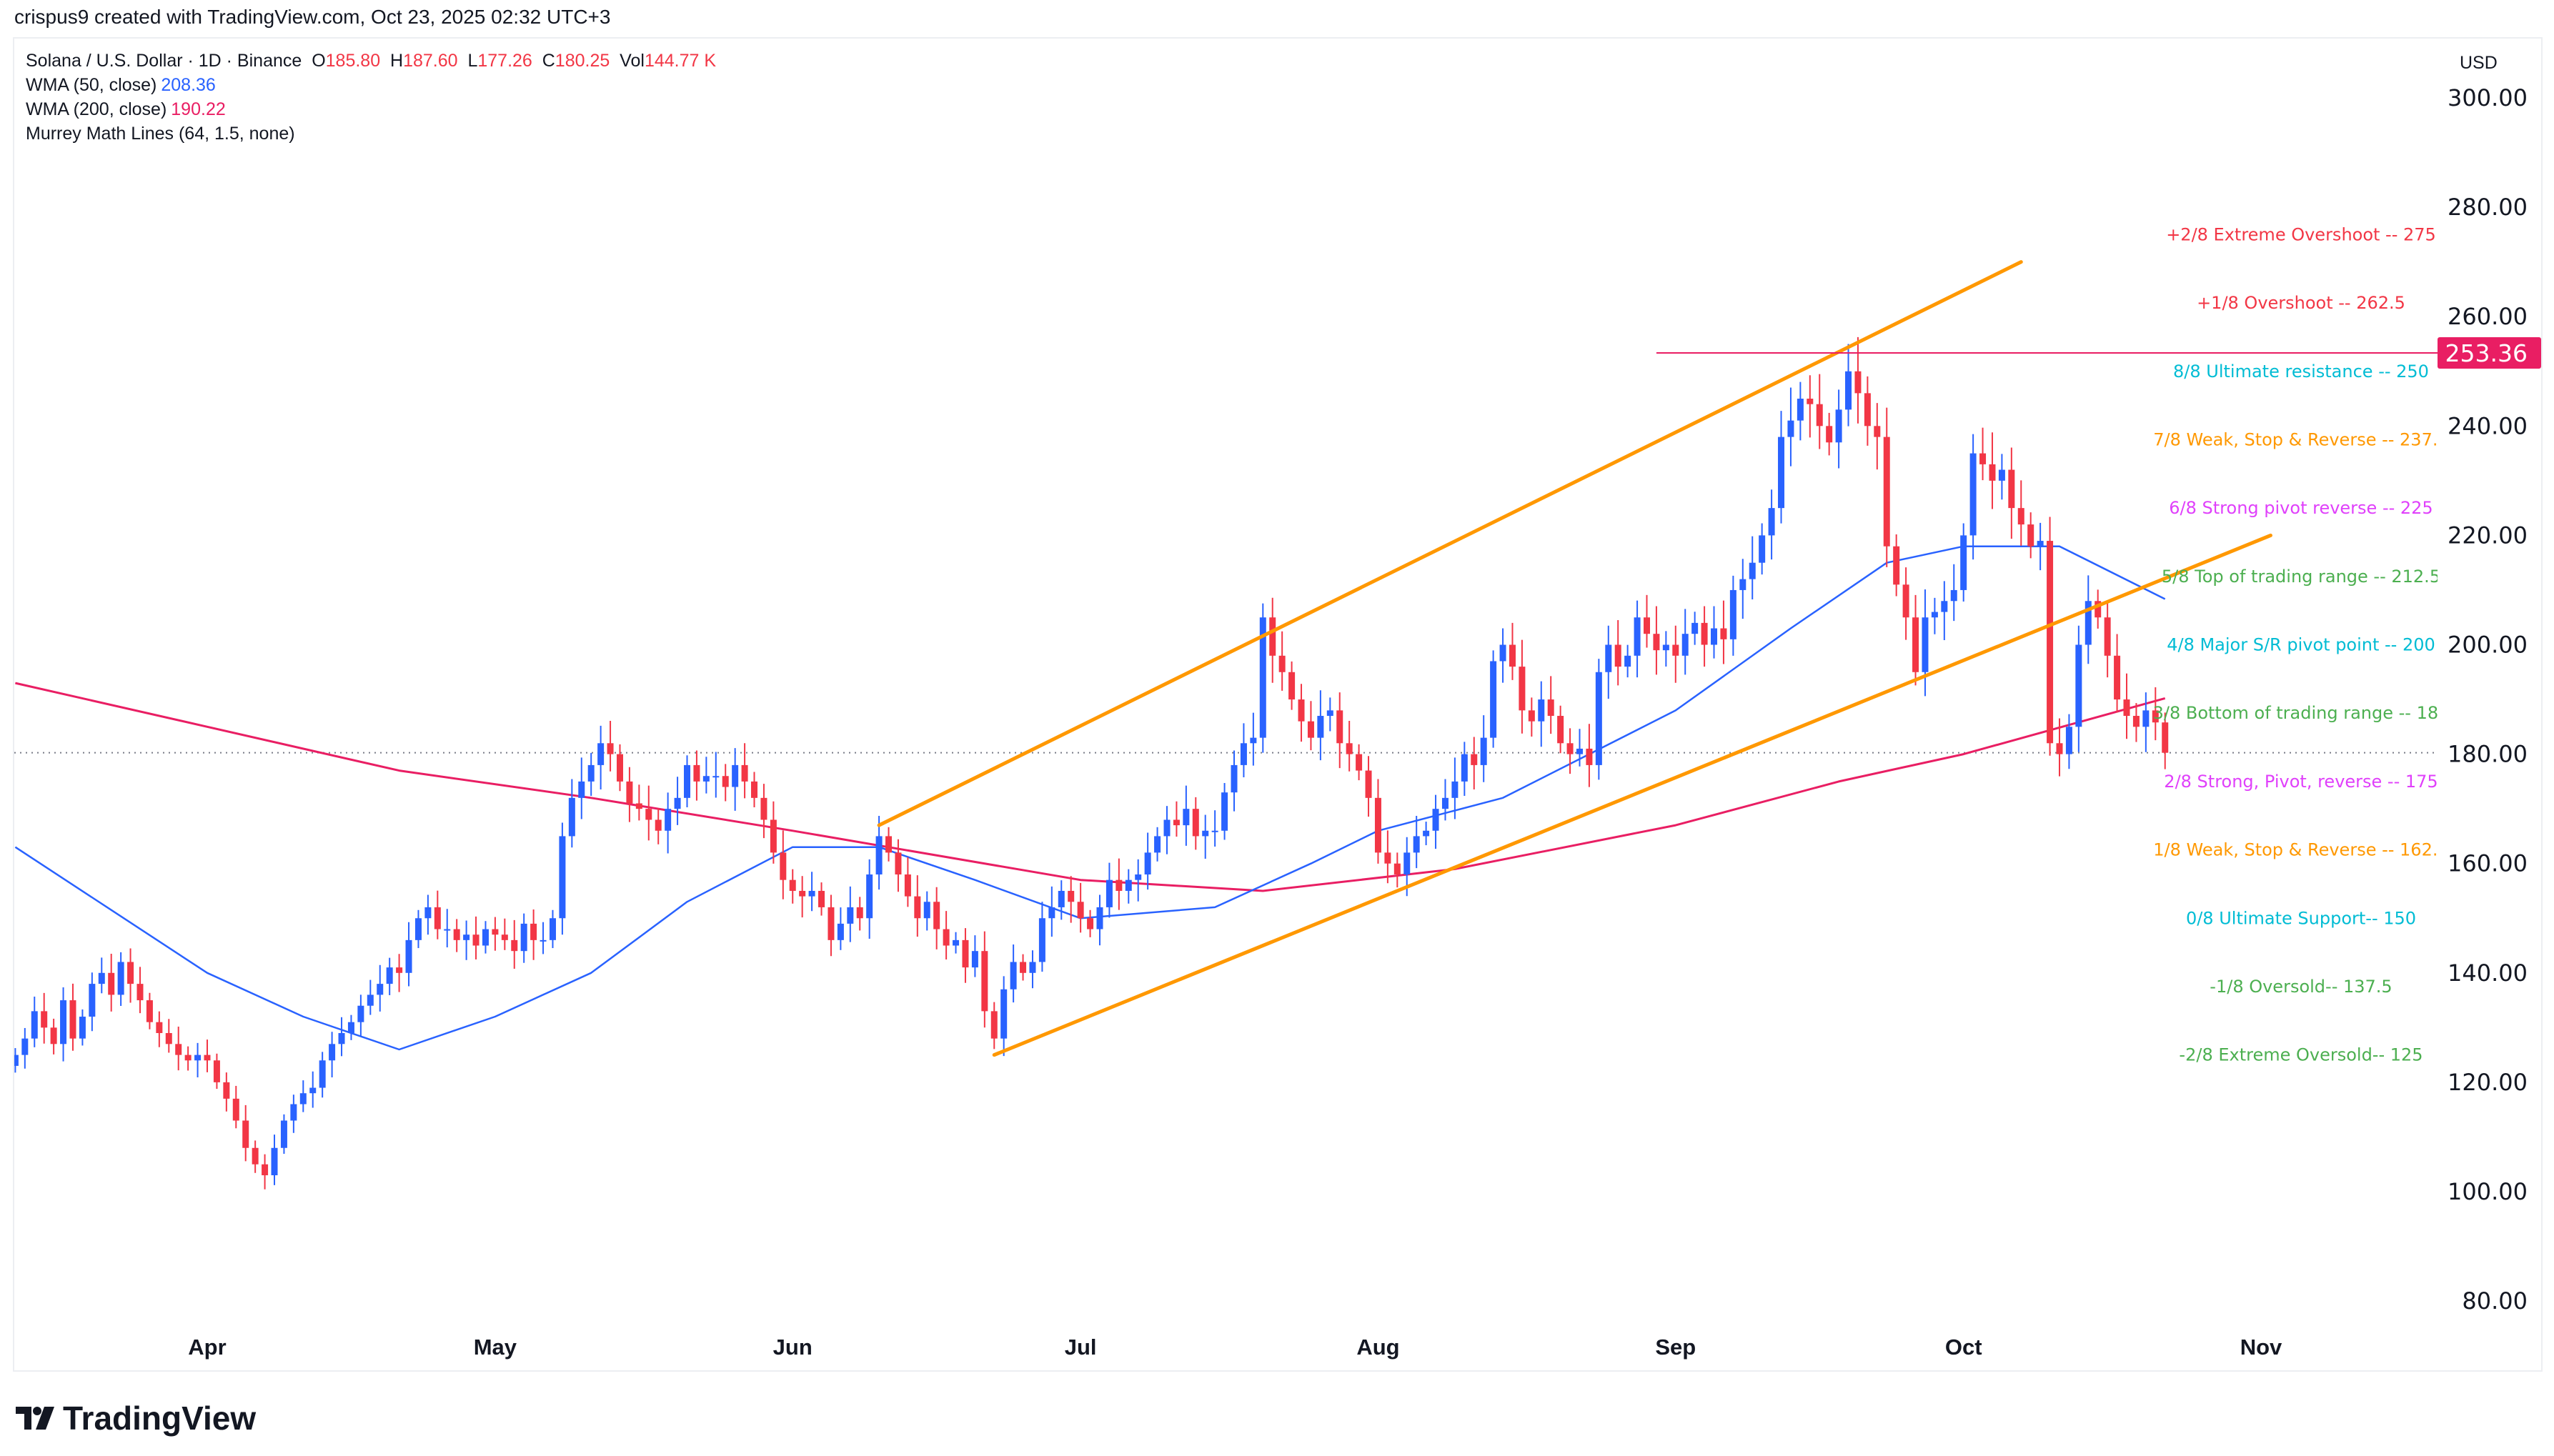 The width and height of the screenshot is (2554, 1456). I want to click on wma50-row: WMA (50, close) 208.36, so click(371, 85).